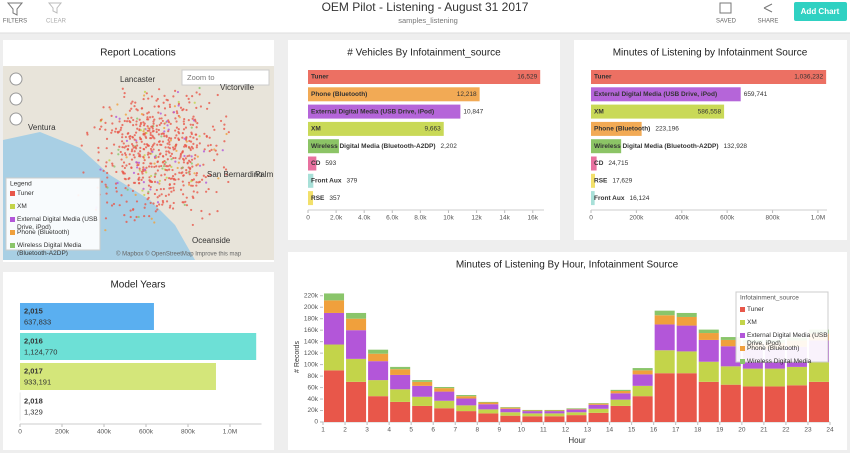  Describe the element at coordinates (742, 335) in the screenshot. I see `legend-swatch` at that location.